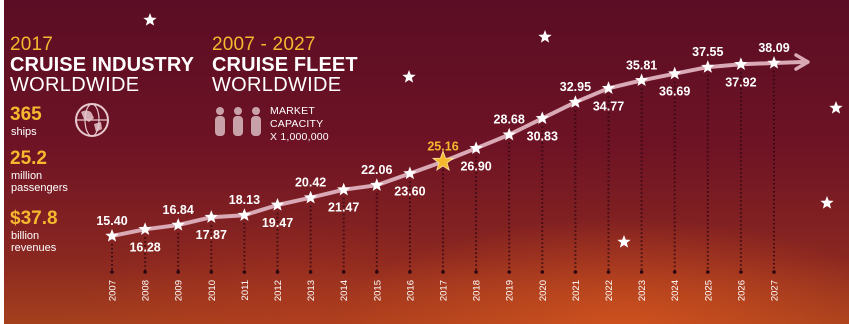  I want to click on stem-base-2017, so click(443, 272).